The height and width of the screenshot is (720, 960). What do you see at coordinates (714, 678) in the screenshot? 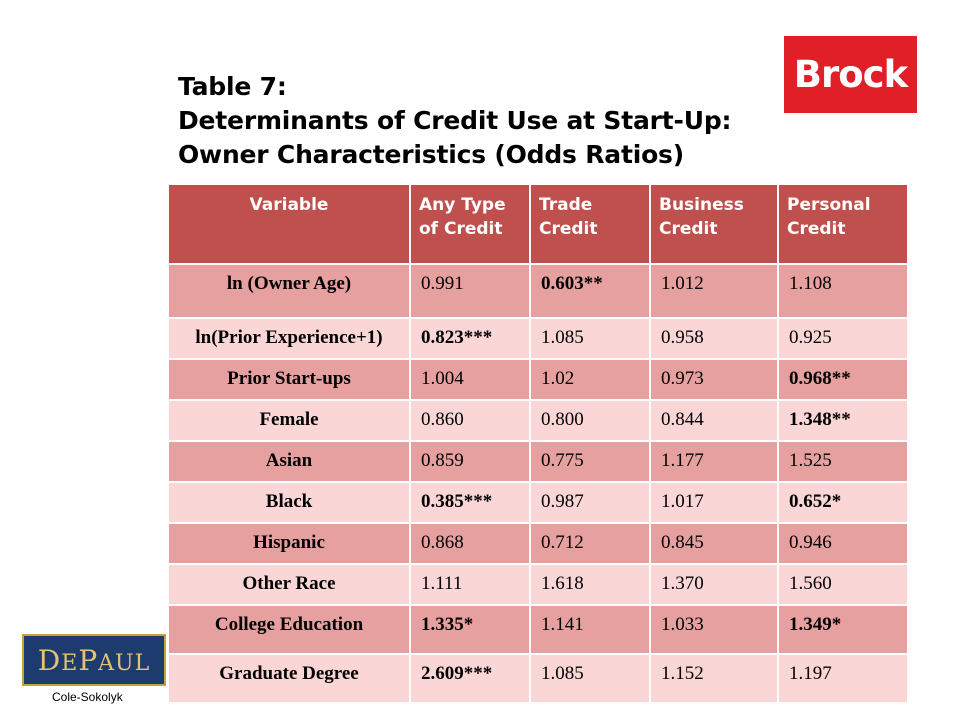
I see `row-value: 1.152` at bounding box center [714, 678].